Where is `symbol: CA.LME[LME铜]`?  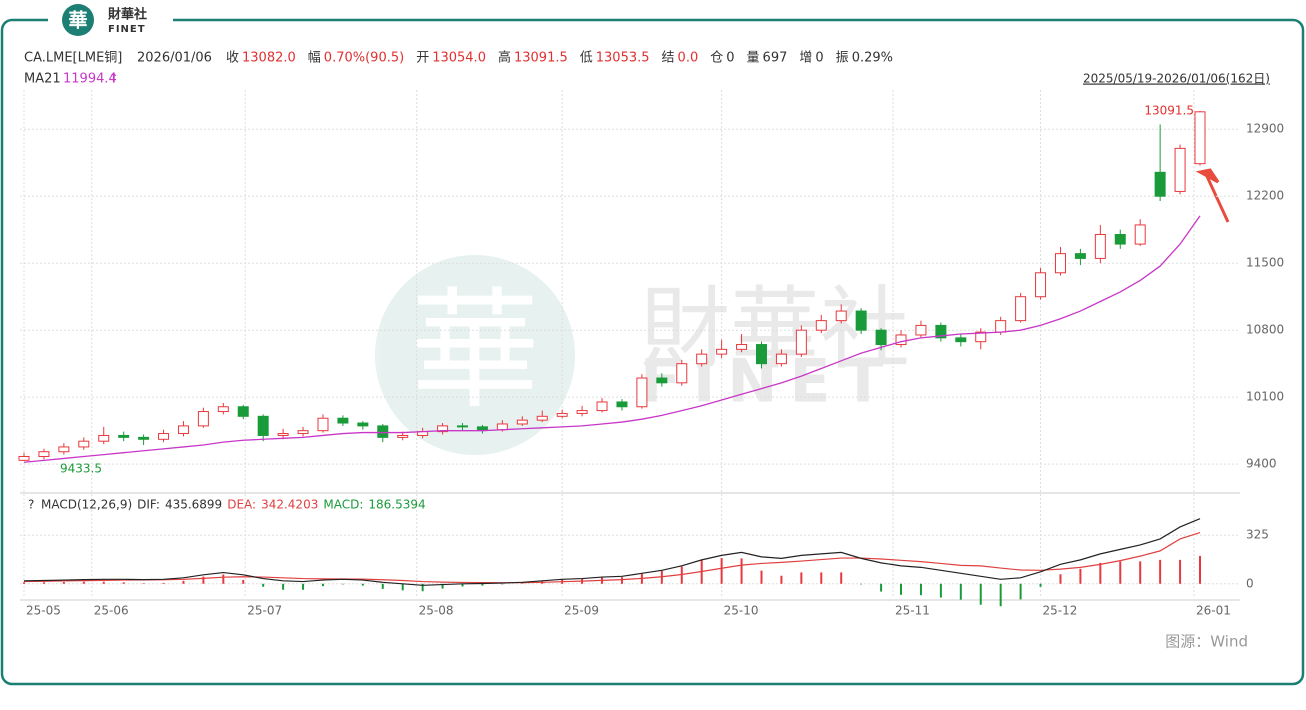
symbol: CA.LME[LME铜] is located at coordinates (73, 58).